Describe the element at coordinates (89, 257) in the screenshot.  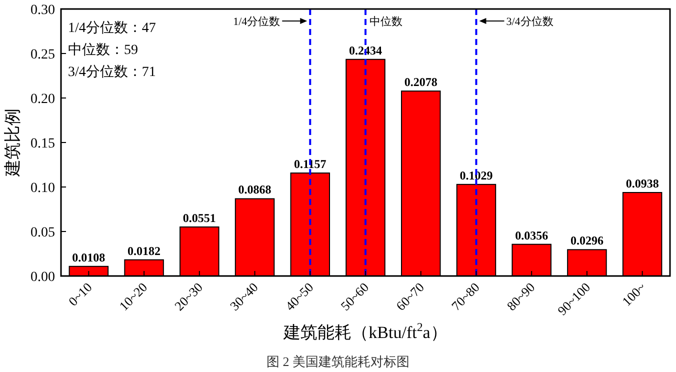
I see `data-label: 0.0108` at that location.